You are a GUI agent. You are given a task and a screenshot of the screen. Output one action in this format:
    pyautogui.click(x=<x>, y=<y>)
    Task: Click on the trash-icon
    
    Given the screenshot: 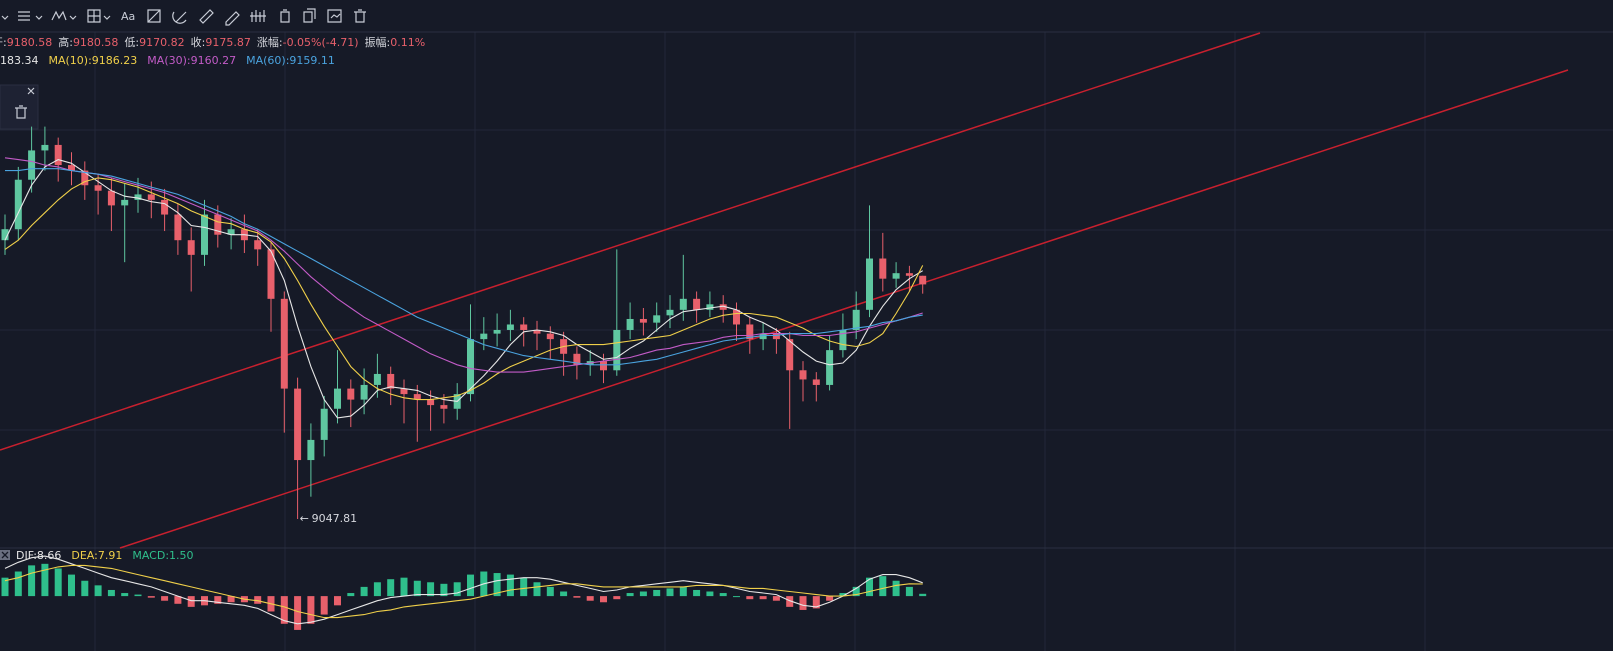 What is the action you would take?
    pyautogui.click(x=21, y=112)
    